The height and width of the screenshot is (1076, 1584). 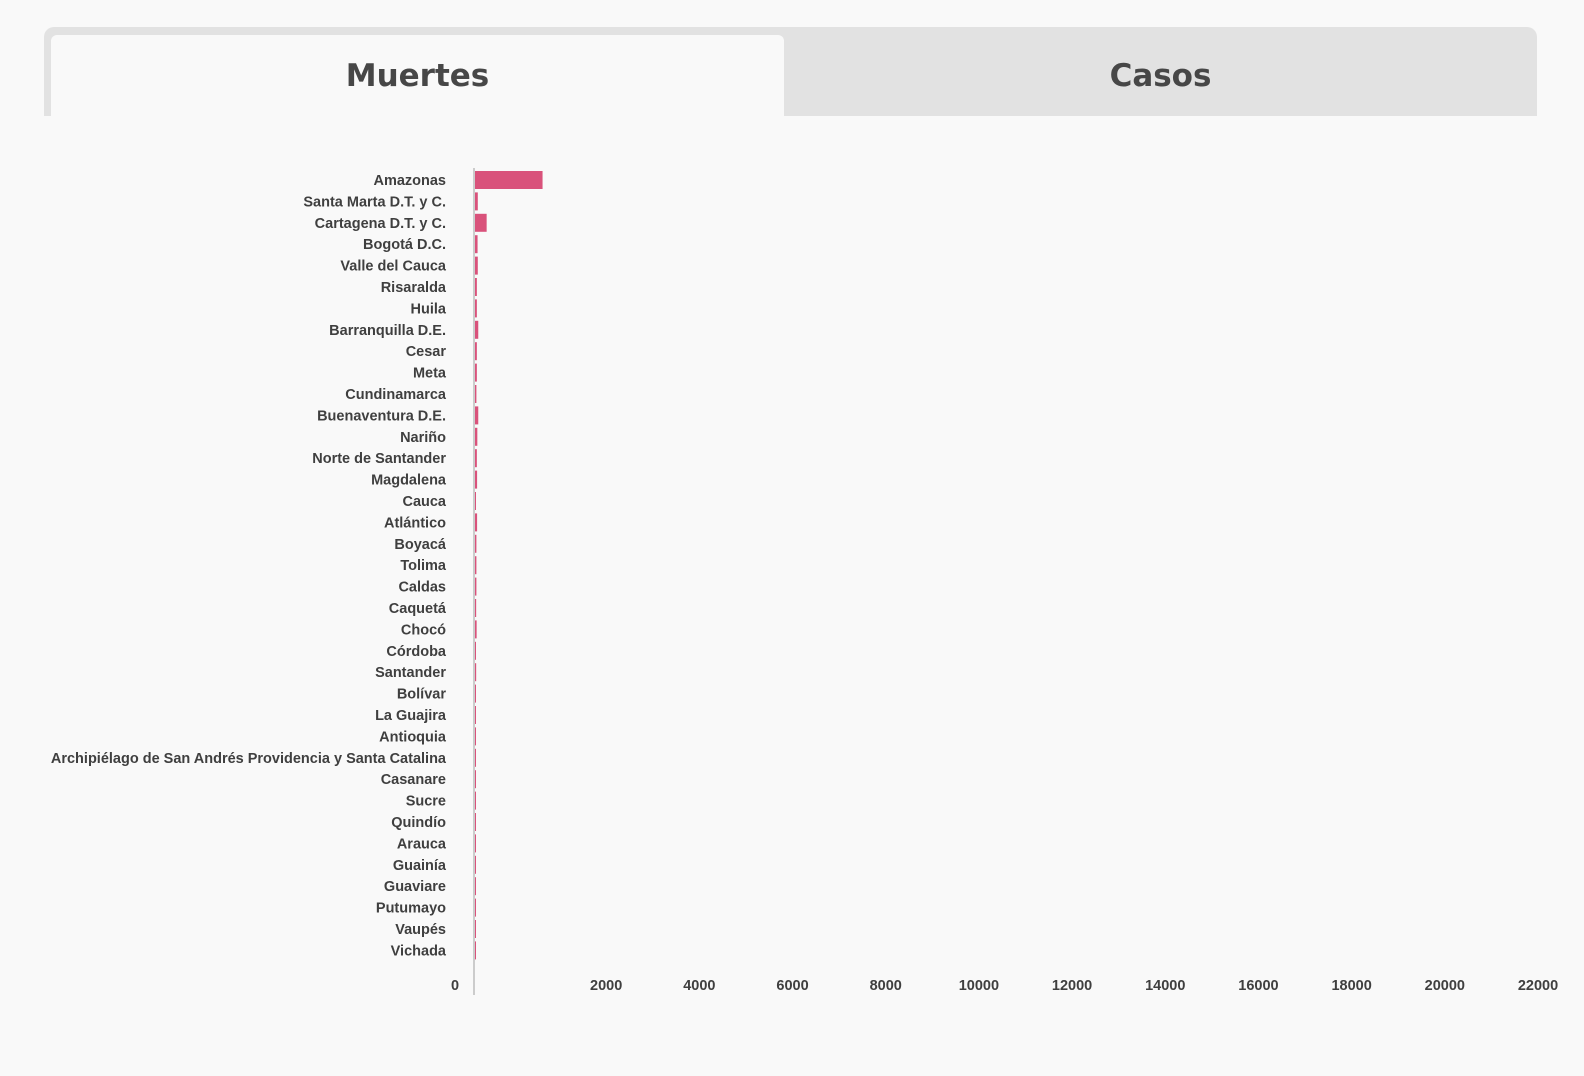 What do you see at coordinates (1351, 986) in the screenshot?
I see `x-tick-label: 18000` at bounding box center [1351, 986].